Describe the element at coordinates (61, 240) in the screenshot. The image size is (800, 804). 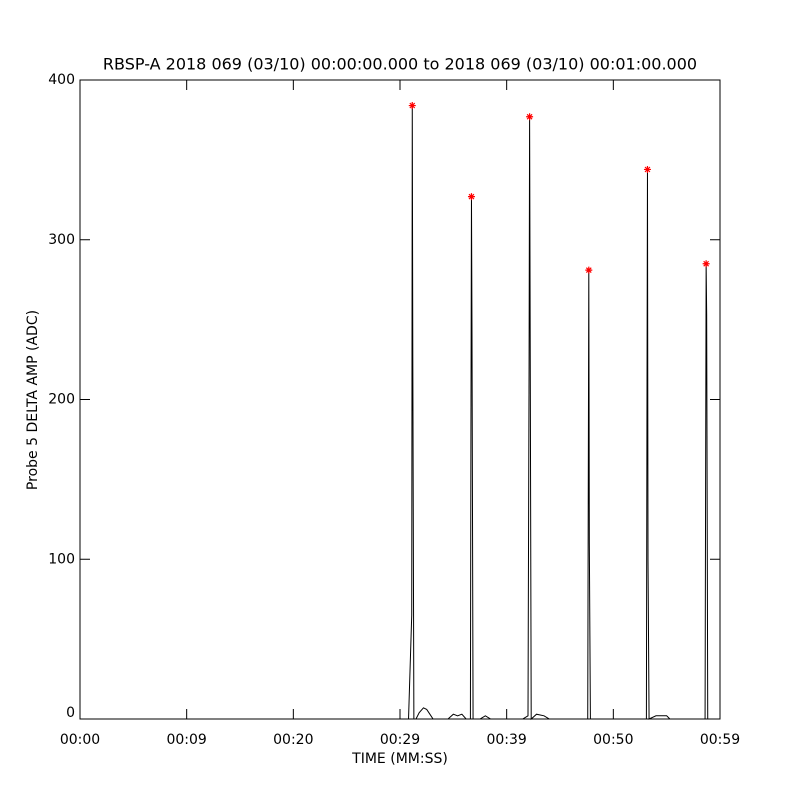
I see `y-tick-label: 300` at that location.